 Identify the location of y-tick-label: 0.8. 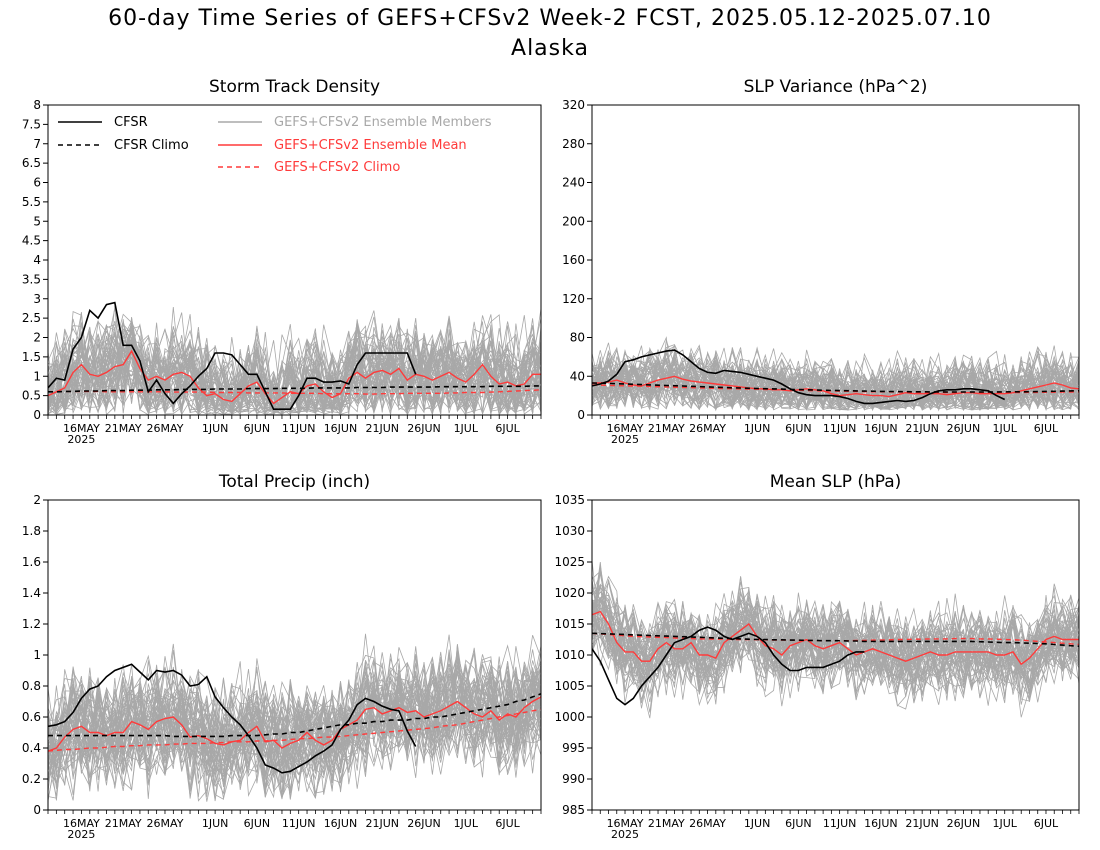
(31, 686).